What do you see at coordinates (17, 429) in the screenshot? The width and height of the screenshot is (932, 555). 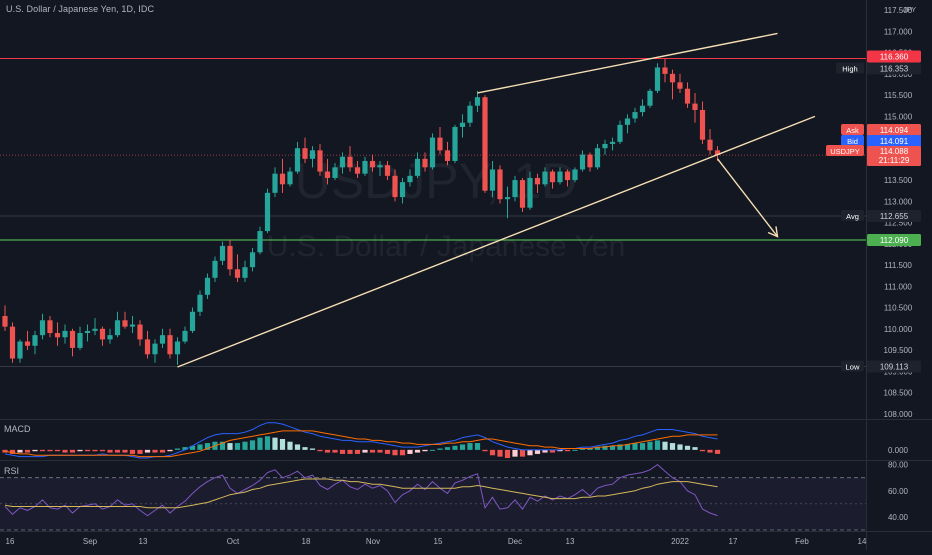 I see `macd-pane-label: MACD` at bounding box center [17, 429].